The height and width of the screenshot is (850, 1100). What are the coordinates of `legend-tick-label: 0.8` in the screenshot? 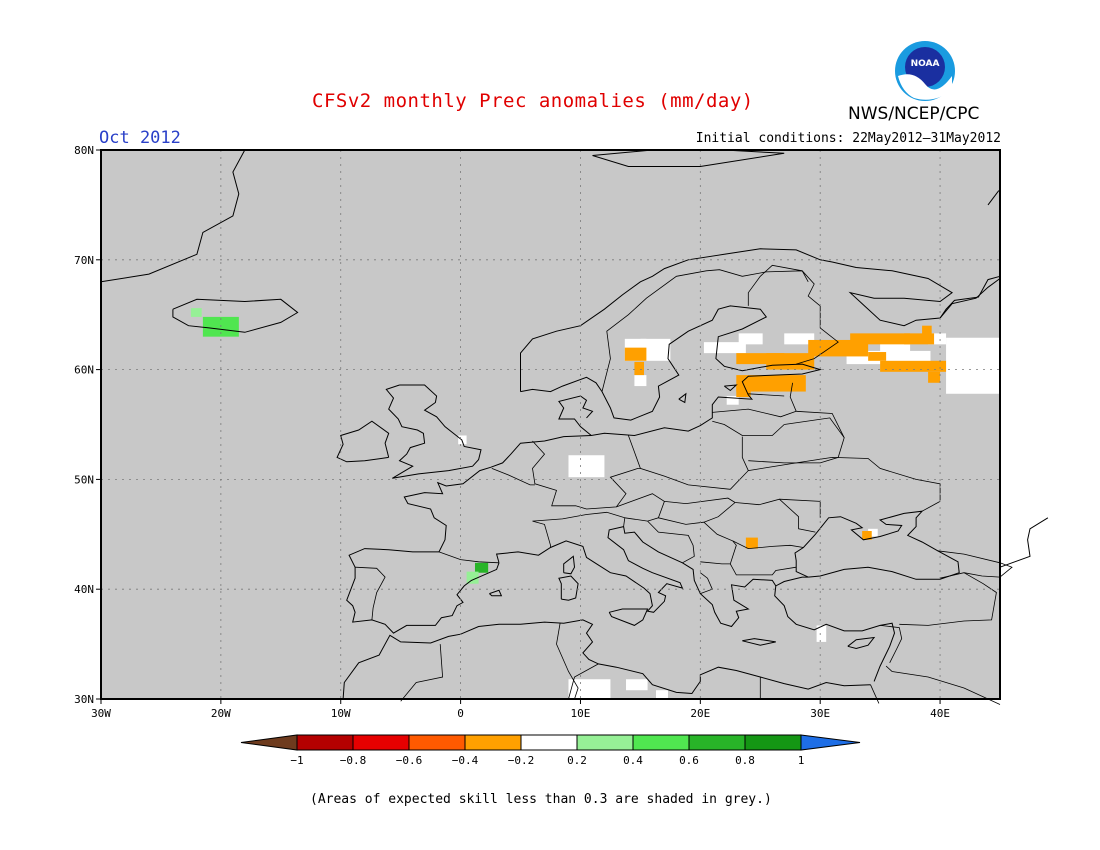 It's located at (745, 760).